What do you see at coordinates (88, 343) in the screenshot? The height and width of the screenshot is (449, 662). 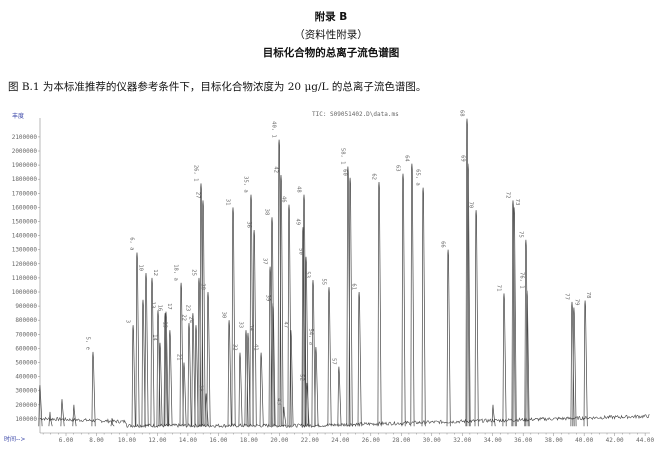 I see `peak-label: 5, e` at bounding box center [88, 343].